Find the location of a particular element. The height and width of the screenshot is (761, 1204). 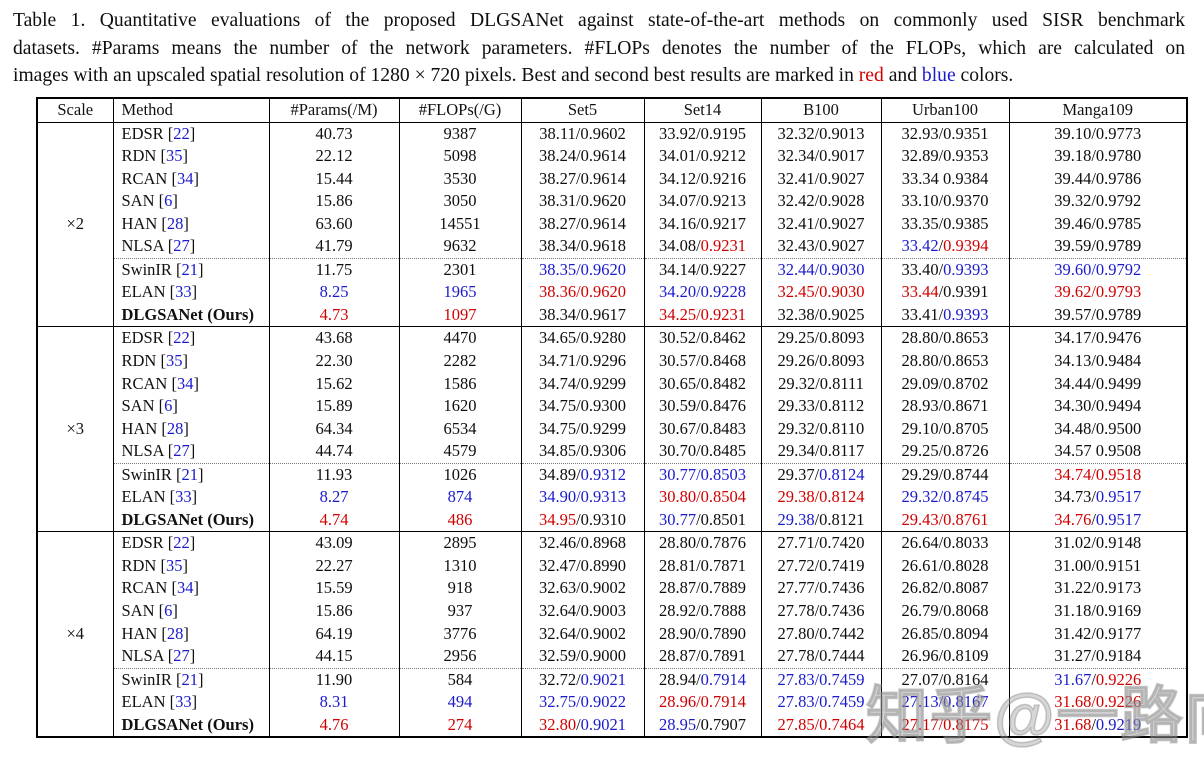

psnr-value: 27.85 is located at coordinates (796, 724).